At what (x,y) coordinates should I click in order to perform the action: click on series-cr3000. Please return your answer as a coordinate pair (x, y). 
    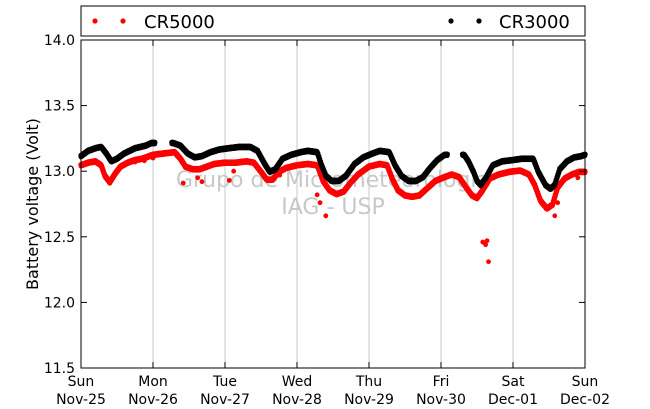
    Looking at the image, I should click on (333, 165).